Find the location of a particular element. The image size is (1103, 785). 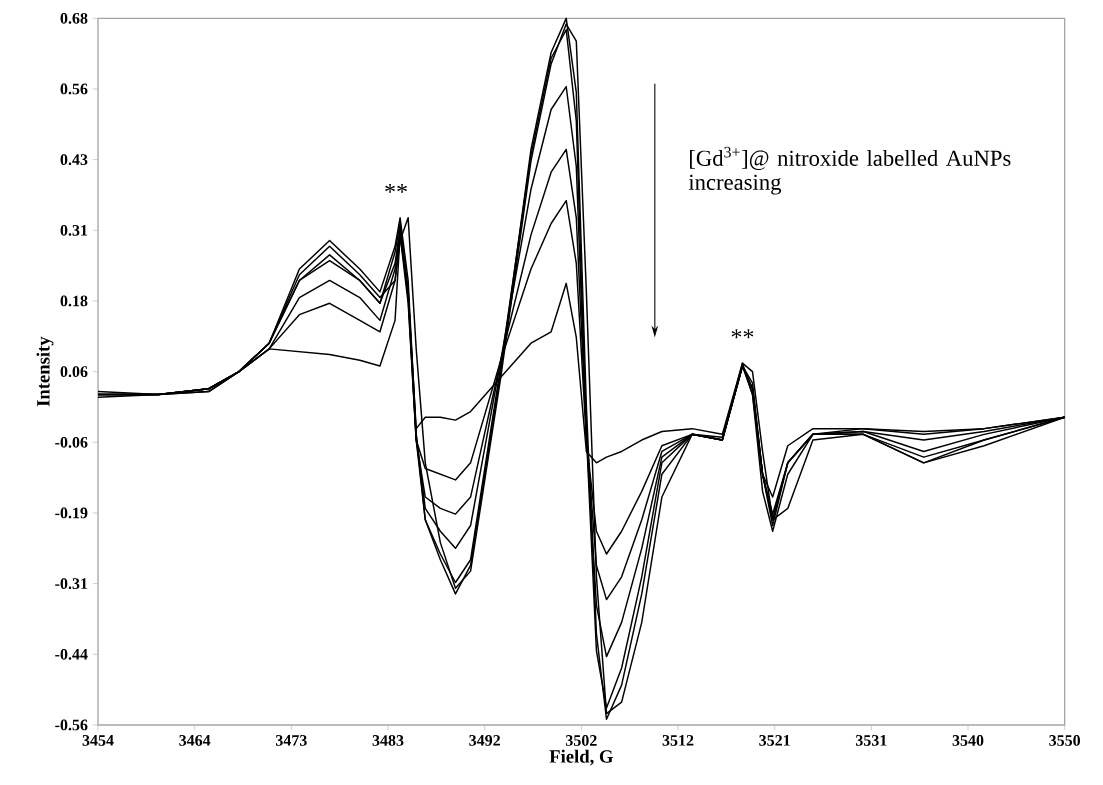

x-tick-label: 3512 is located at coordinates (678, 740).